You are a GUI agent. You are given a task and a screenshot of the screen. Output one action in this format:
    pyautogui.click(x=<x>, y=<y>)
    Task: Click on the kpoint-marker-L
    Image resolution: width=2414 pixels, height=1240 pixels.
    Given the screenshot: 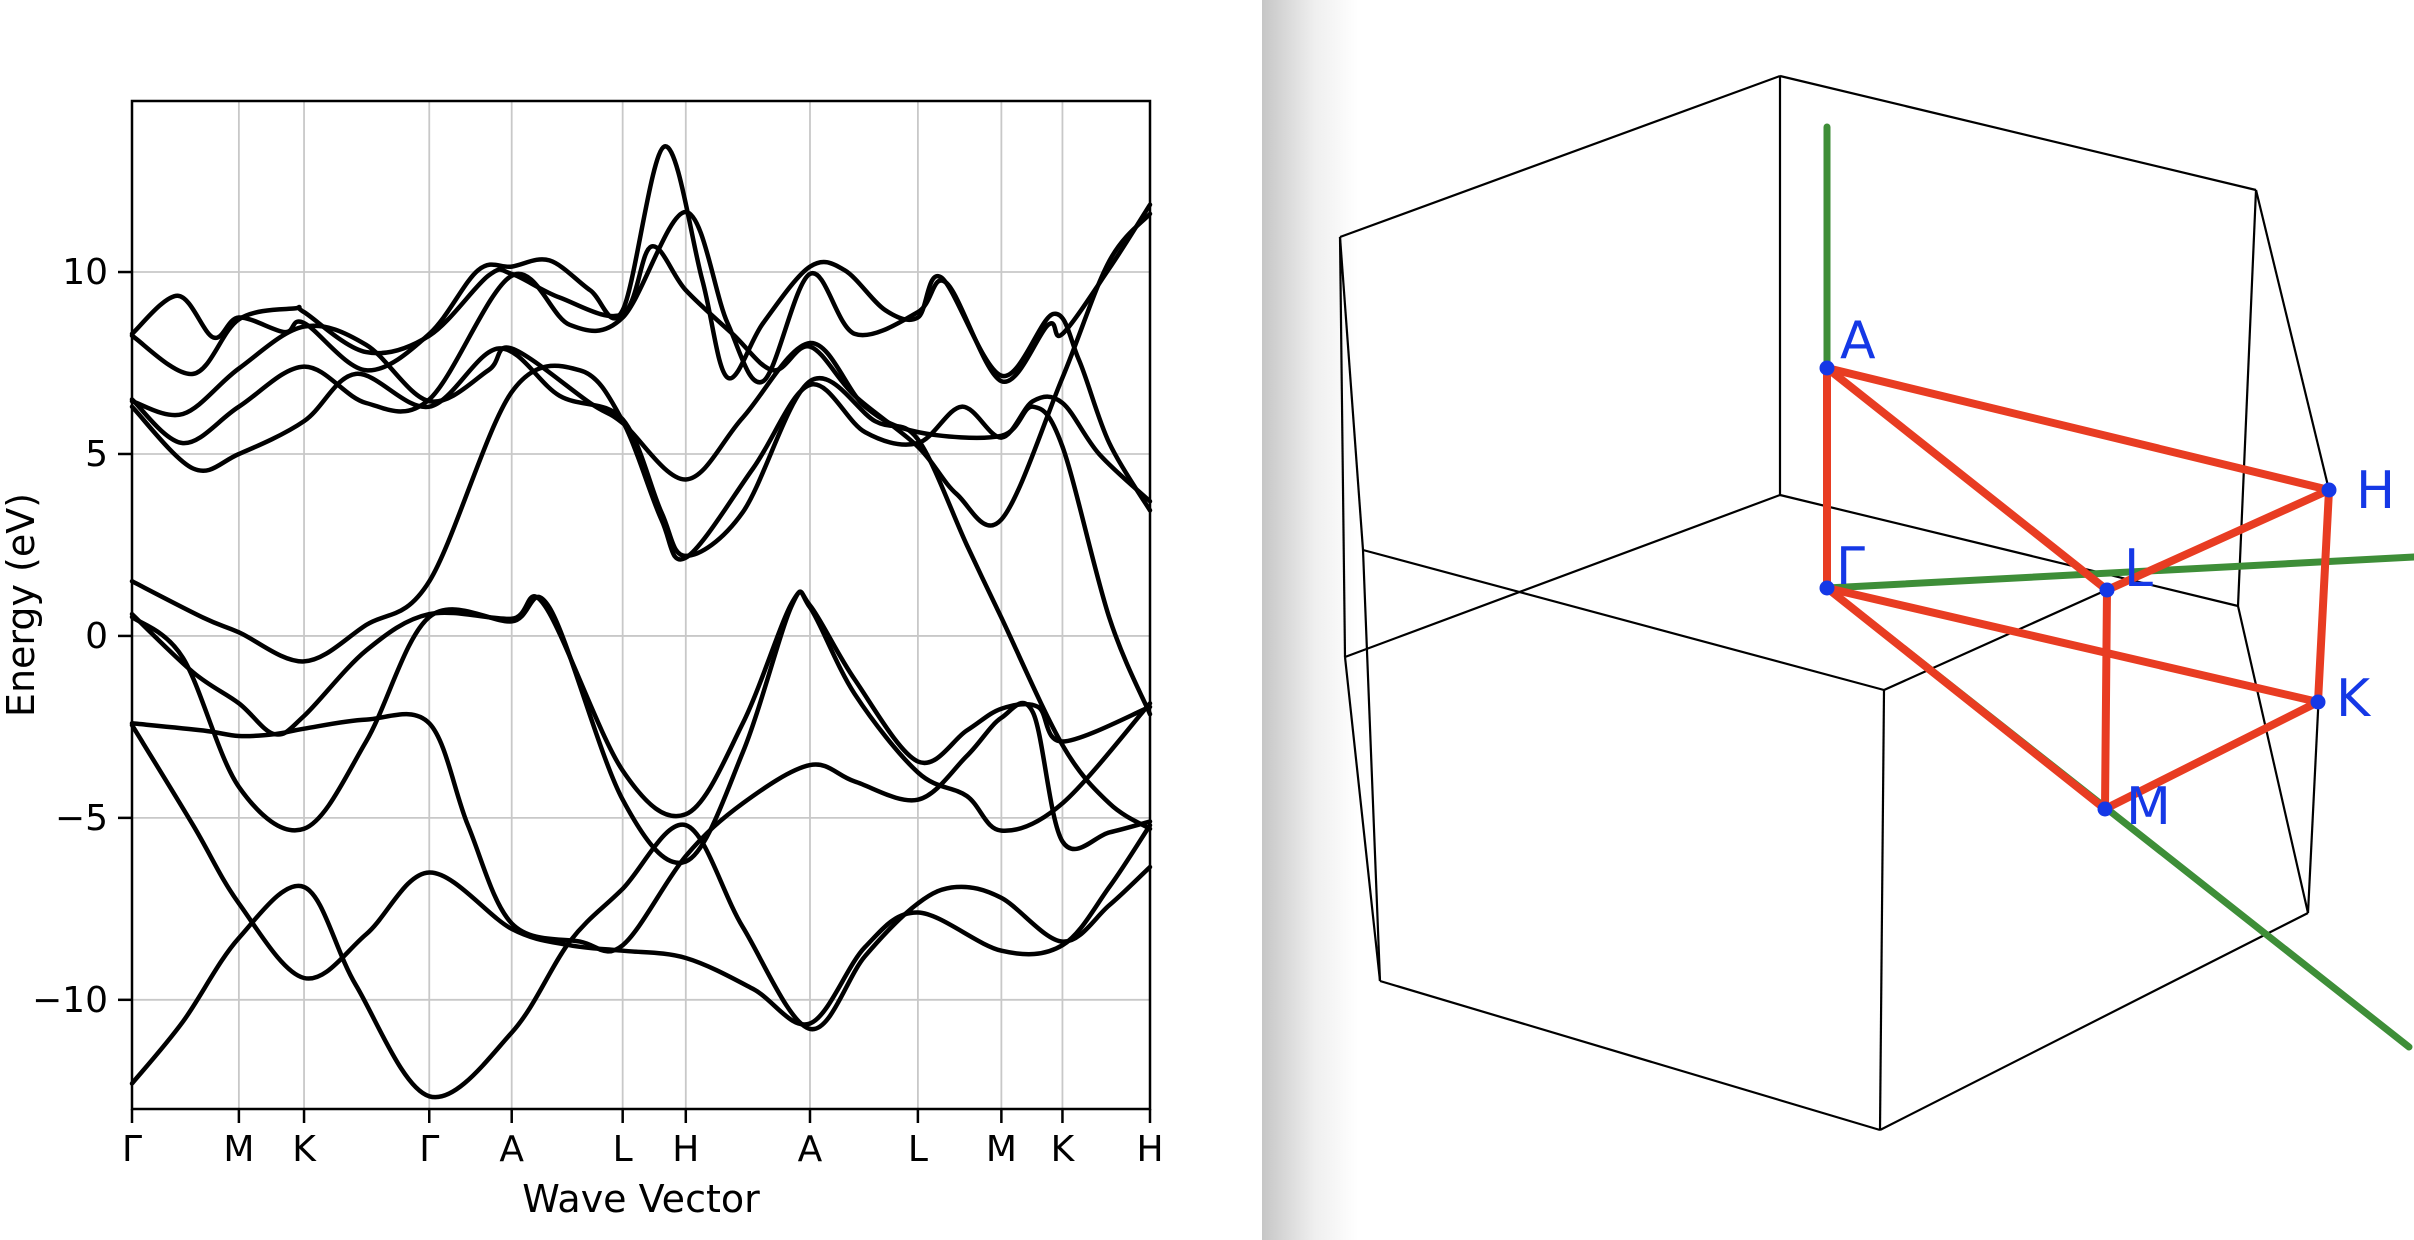 What is the action you would take?
    pyautogui.click(x=2107, y=590)
    